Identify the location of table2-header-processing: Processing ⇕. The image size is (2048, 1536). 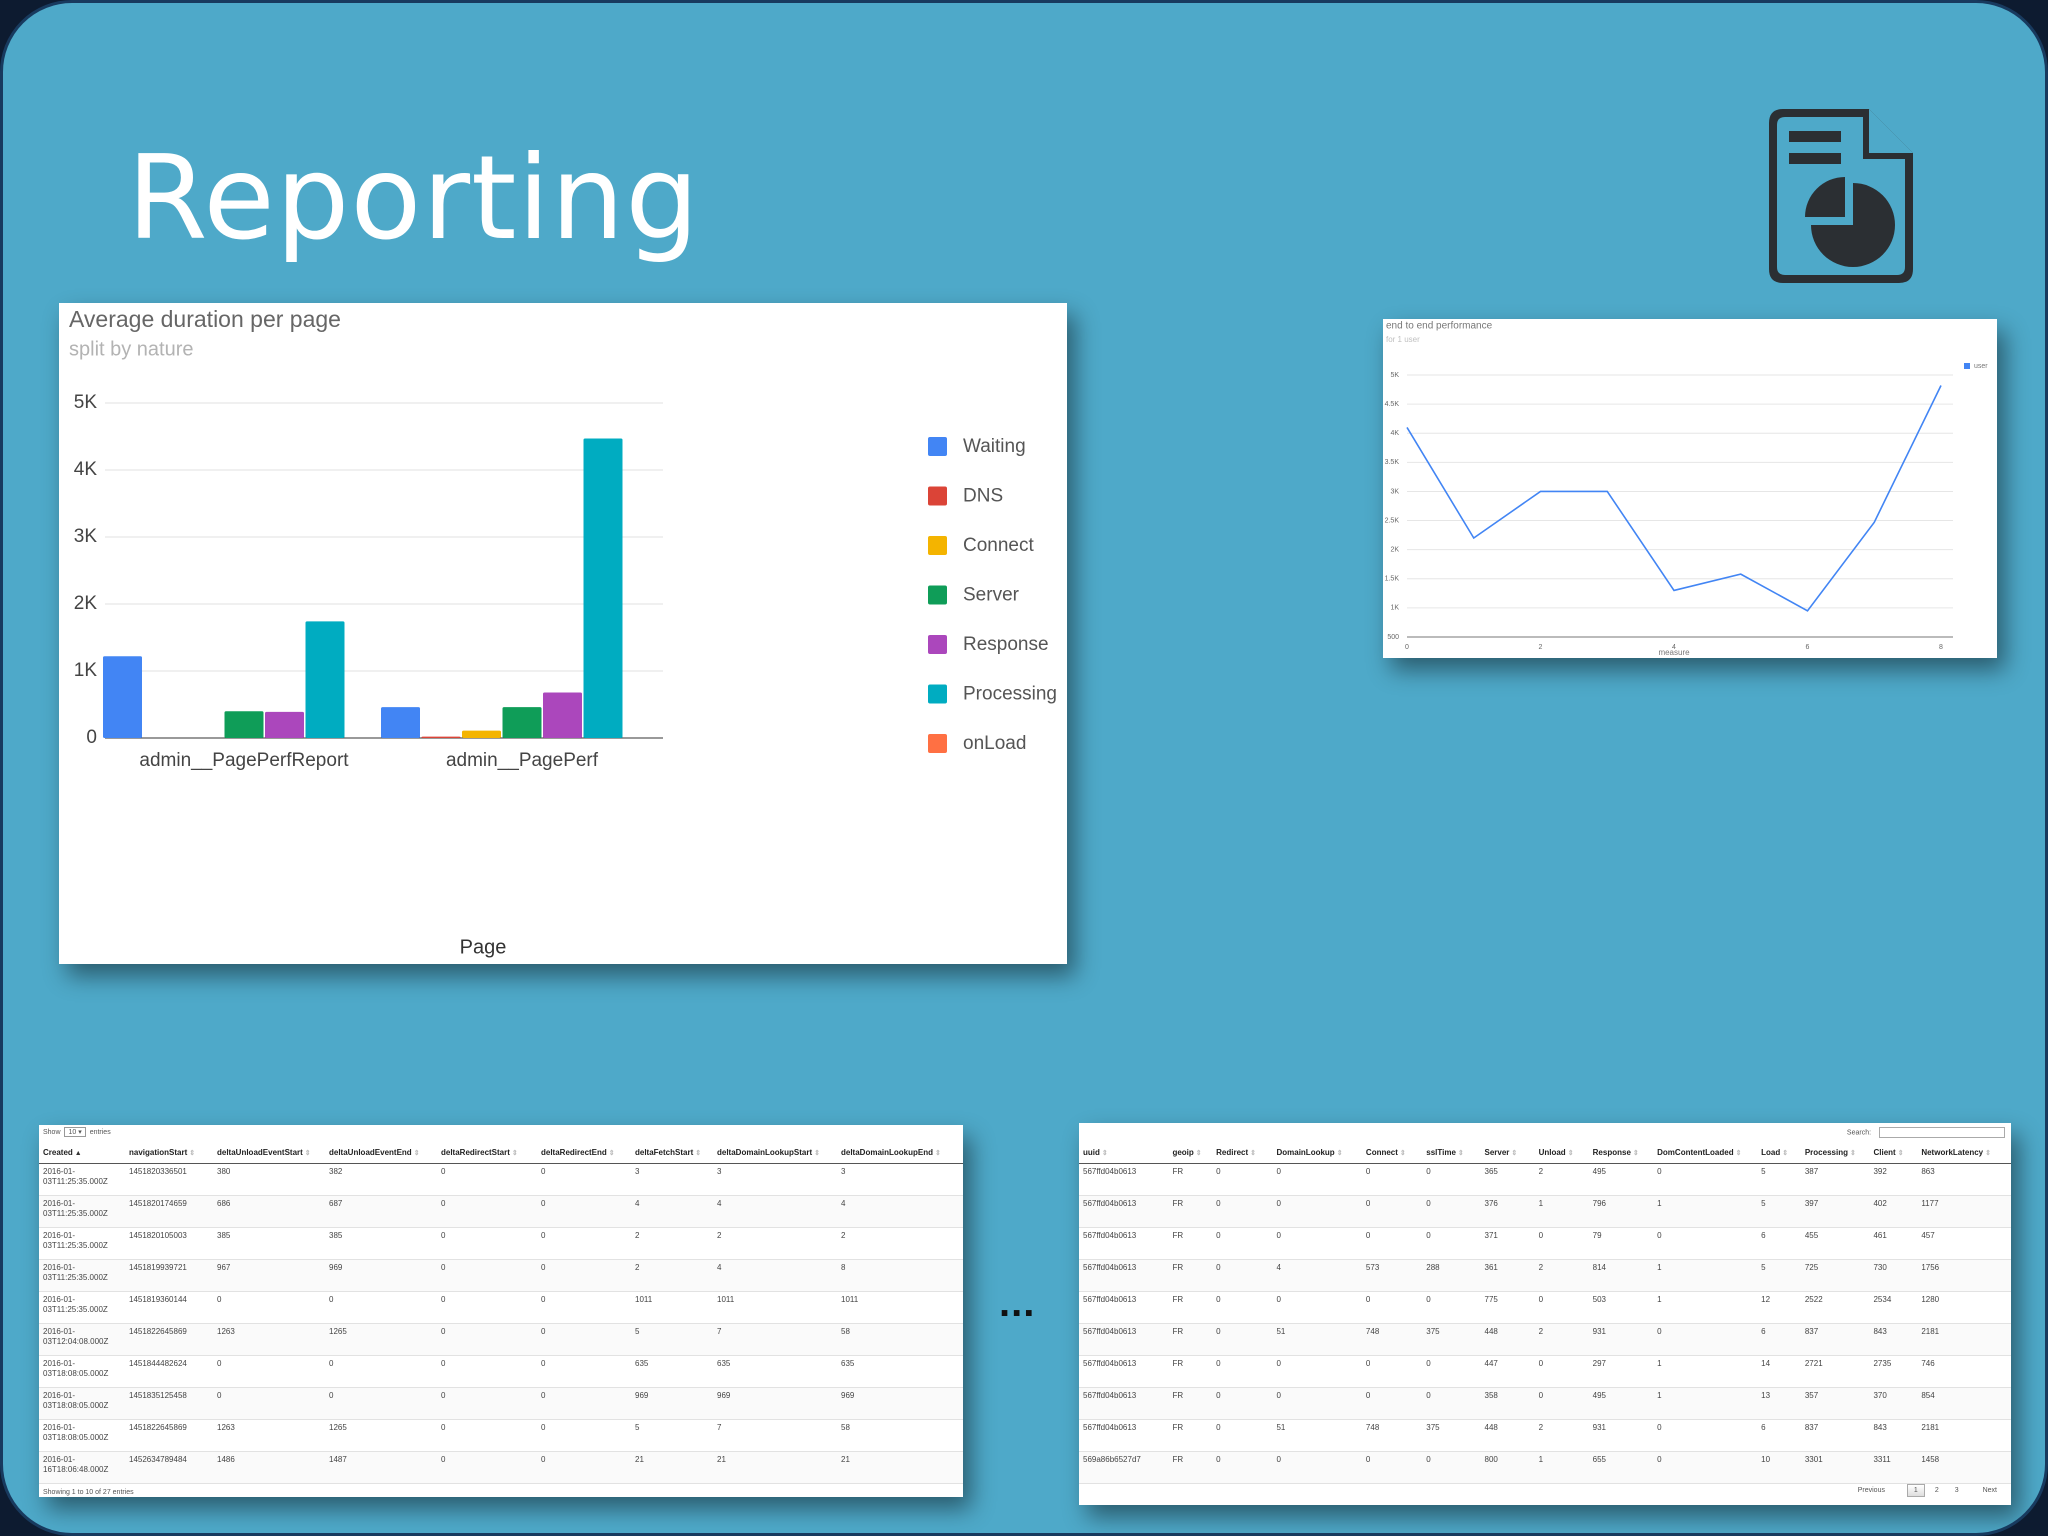
(1835, 1152).